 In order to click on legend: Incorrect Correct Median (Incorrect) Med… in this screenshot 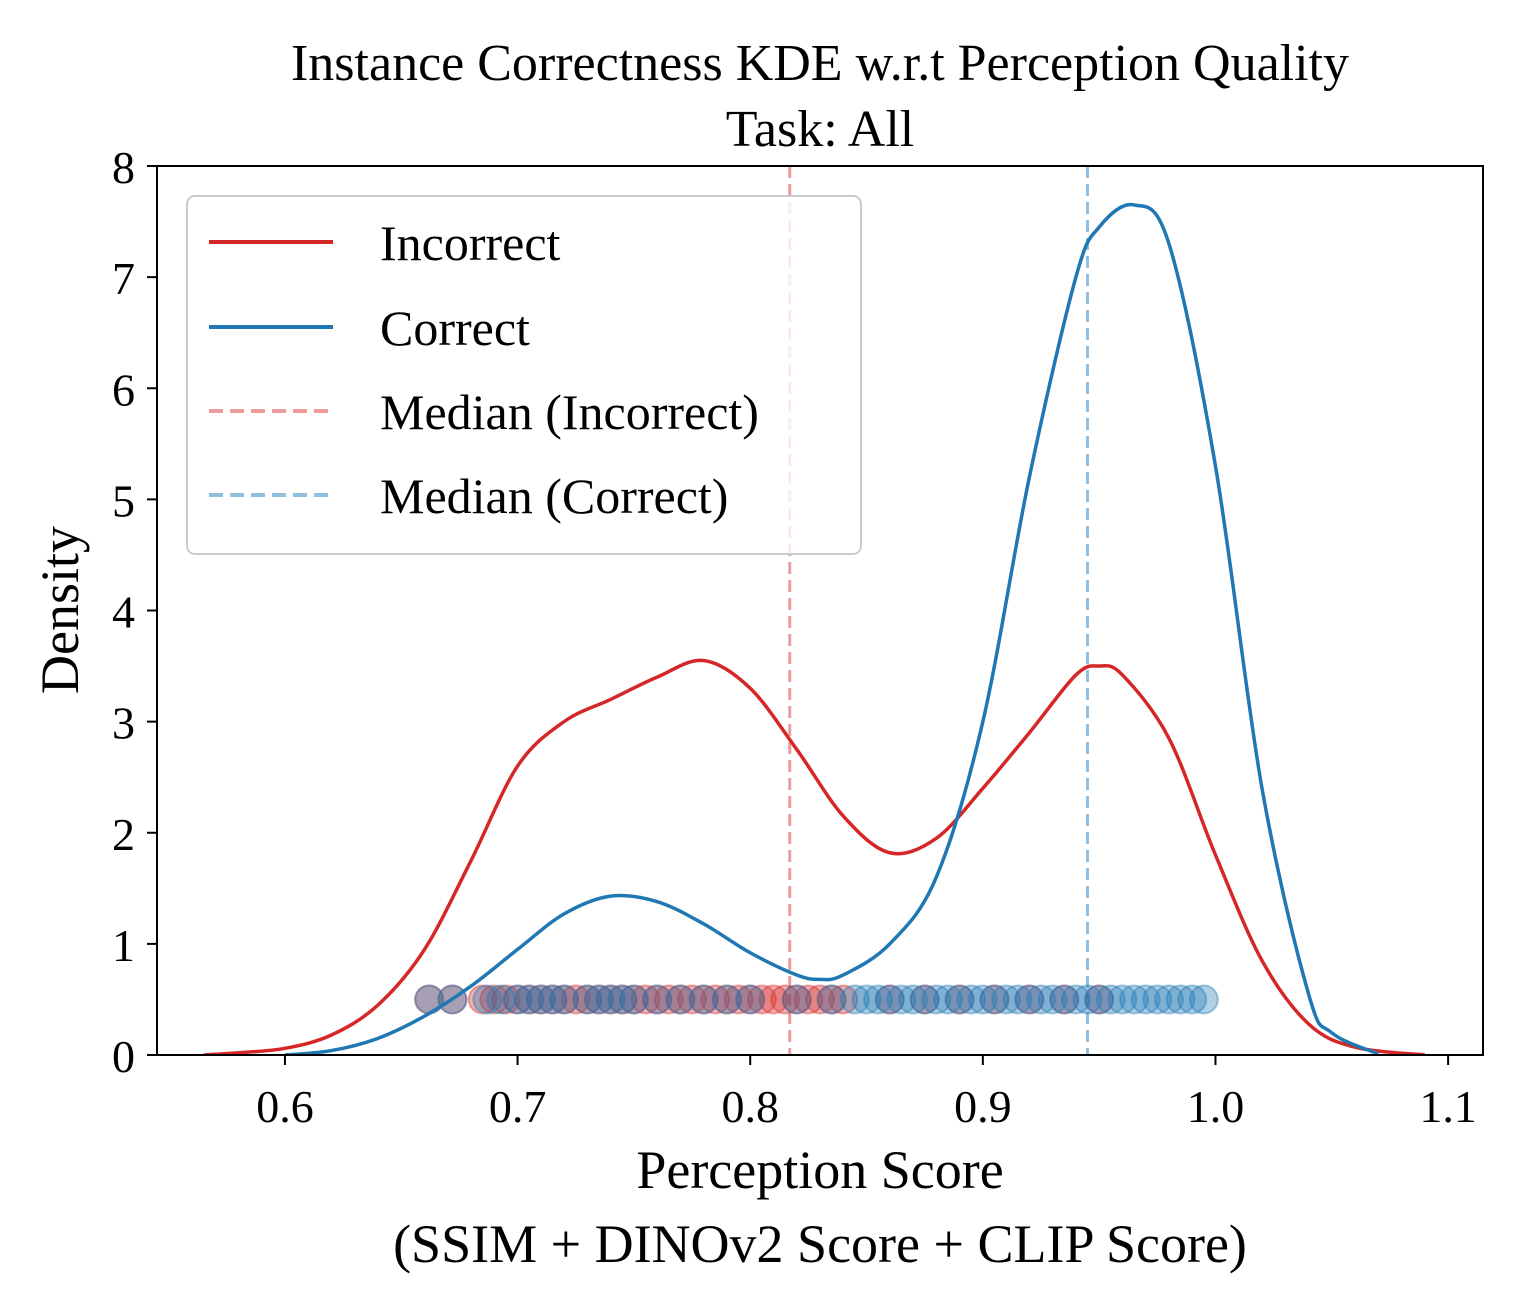, I will do `click(524, 375)`.